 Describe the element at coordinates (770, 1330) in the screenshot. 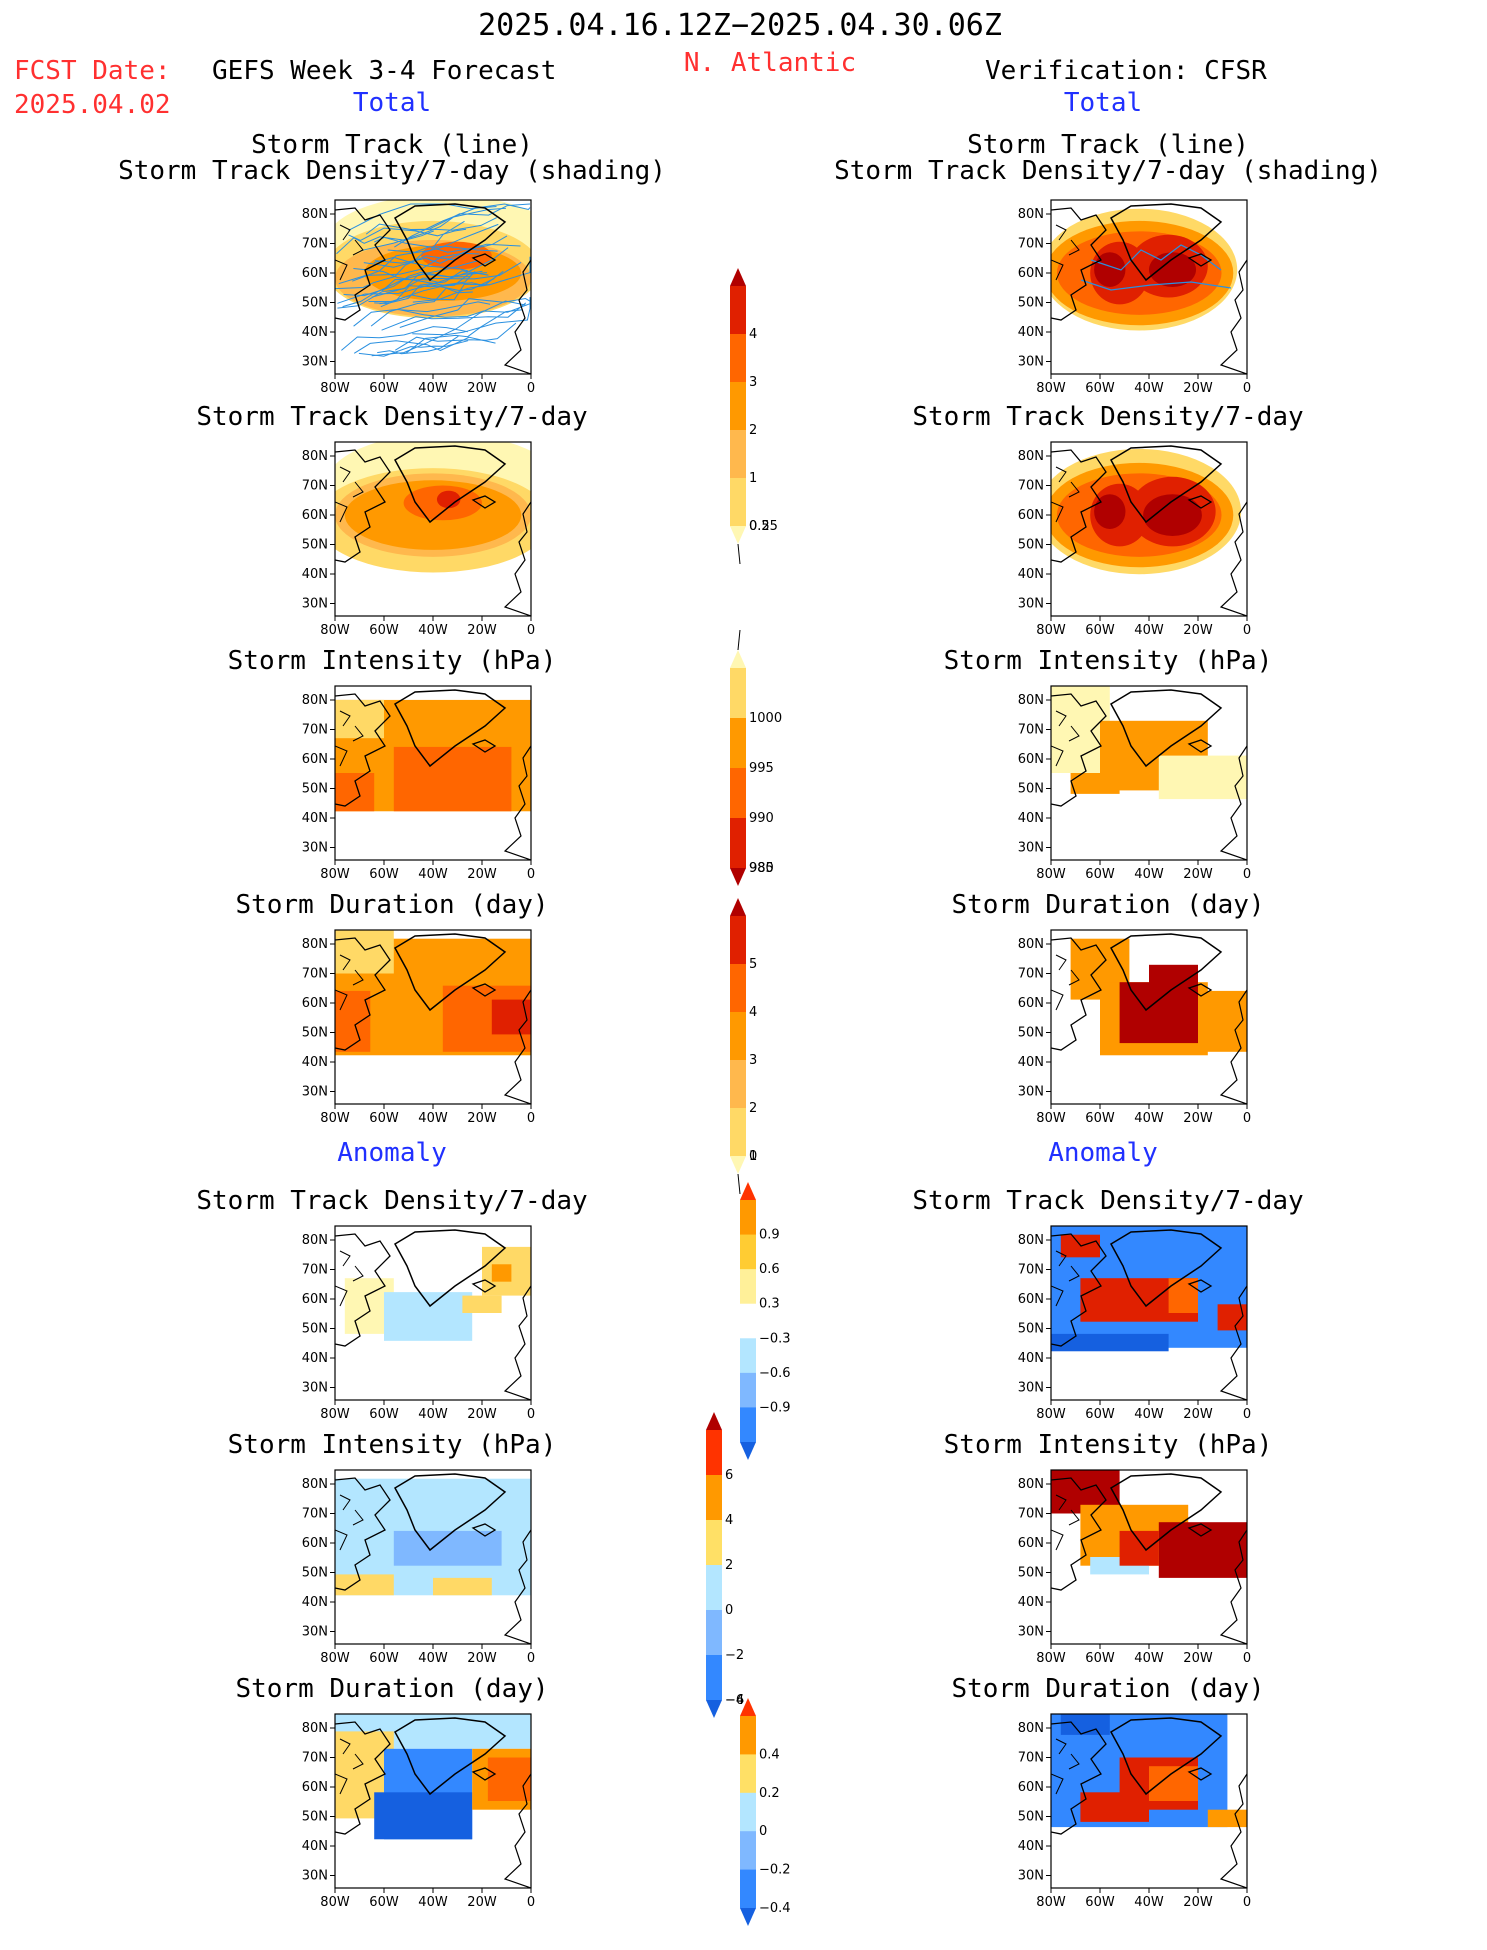

I see `colorbar-density-anom: 0.9 0.6 0.3 −0.3 −0.6 −0.9` at that location.